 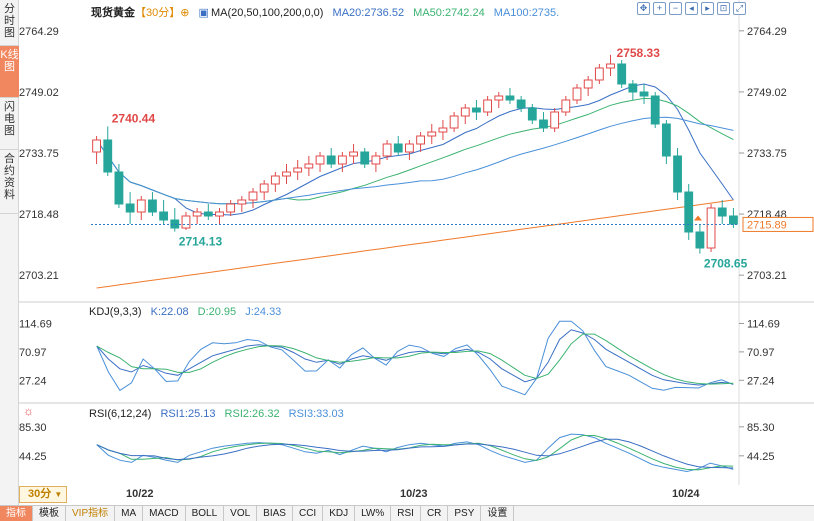 I want to click on ma200-line, so click(x=415, y=244).